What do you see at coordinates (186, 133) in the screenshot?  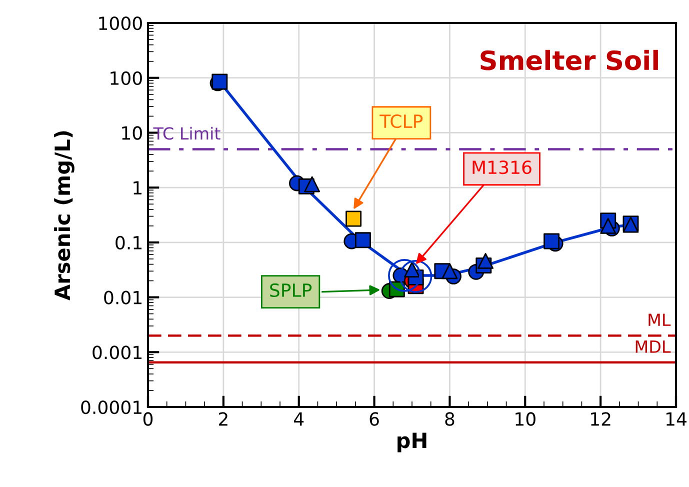 I see `ref-line-label: TC Limit` at bounding box center [186, 133].